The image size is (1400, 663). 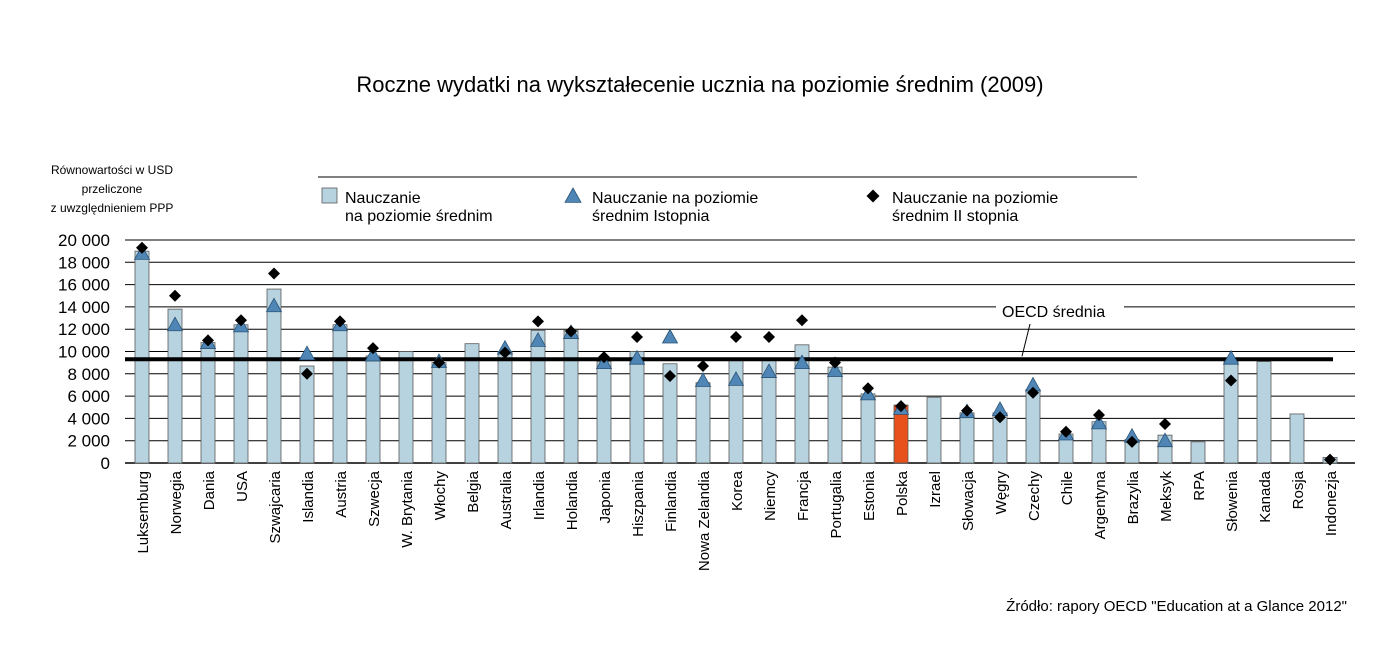 What do you see at coordinates (176, 502) in the screenshot?
I see `category-label: Norwegia` at bounding box center [176, 502].